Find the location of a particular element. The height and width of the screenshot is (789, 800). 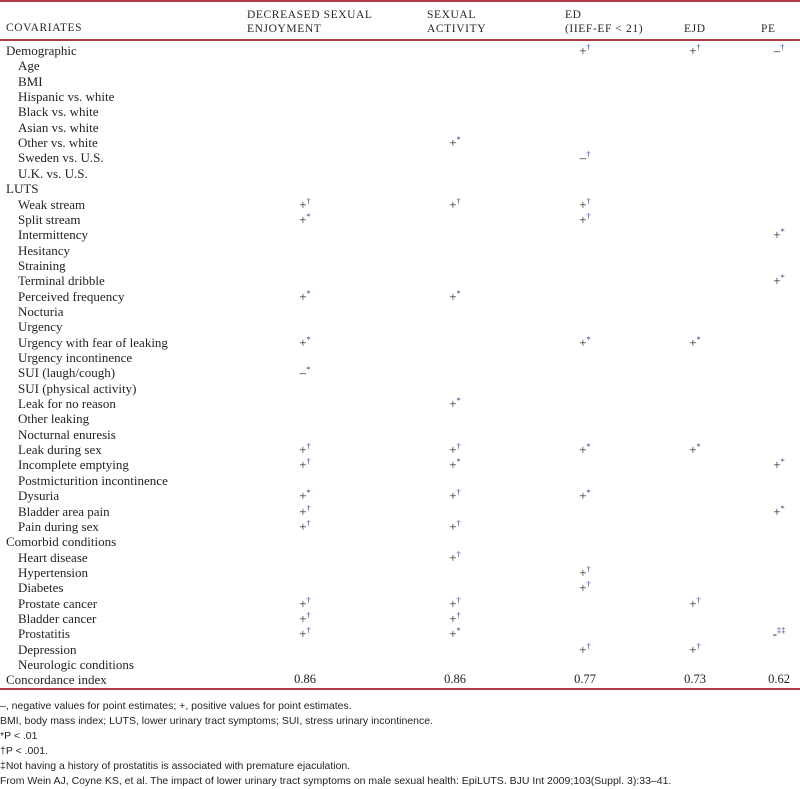

table-row: Asian vs. white is located at coordinates (400, 127).